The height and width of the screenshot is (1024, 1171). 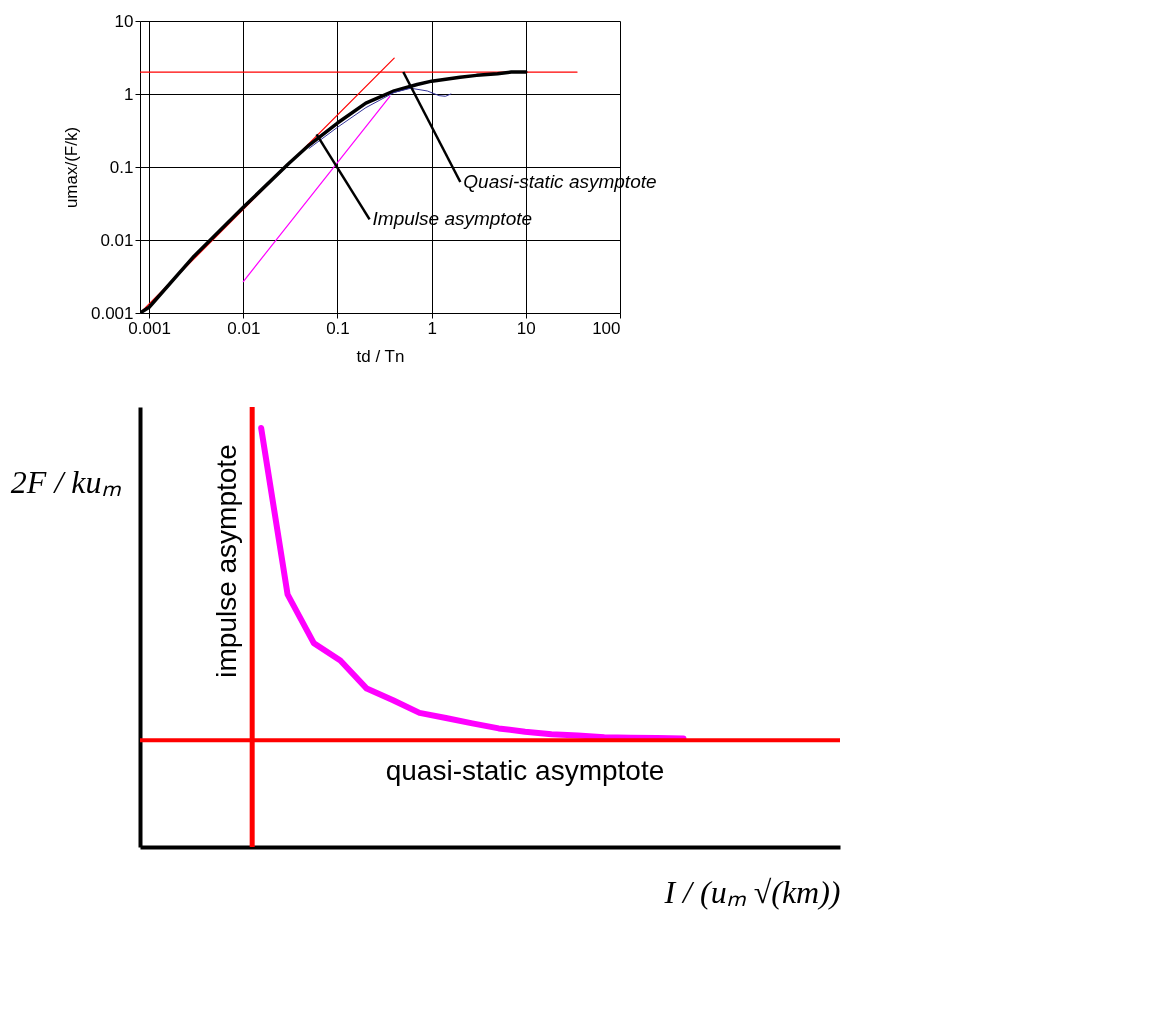 I want to click on ref-line-label: quasi-static asymptote, so click(x=525, y=771).